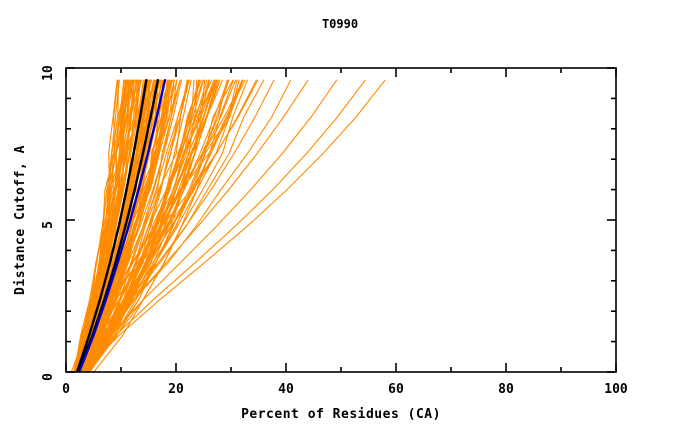 The image size is (680, 440). I want to click on reference-curve-blue, so click(122, 225).